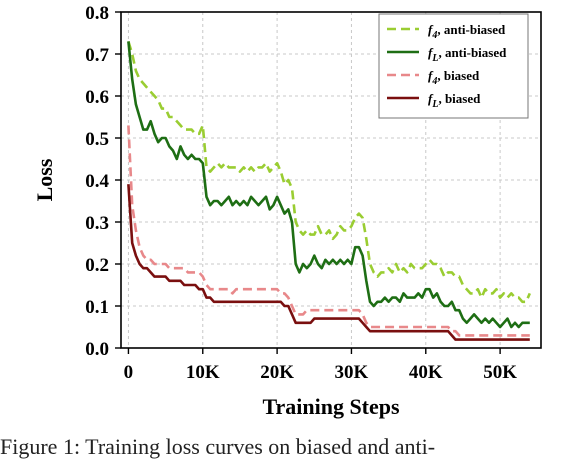  Describe the element at coordinates (277, 372) in the screenshot. I see `x-tick-label: 20K` at that location.